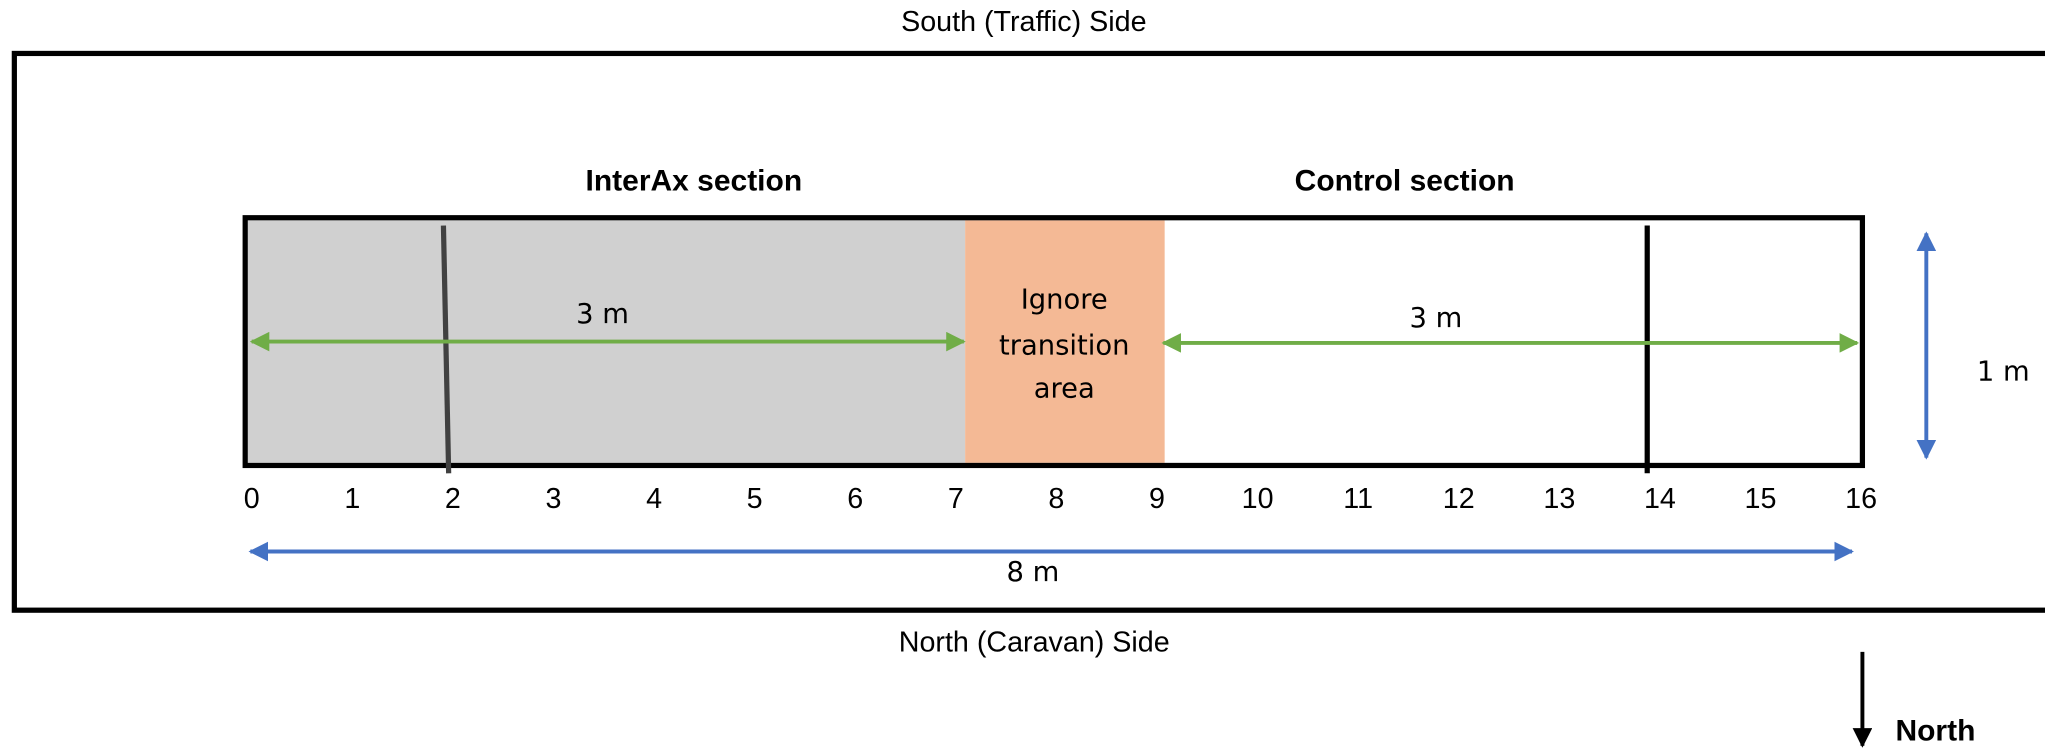  I want to click on transition-area, so click(1065, 341).